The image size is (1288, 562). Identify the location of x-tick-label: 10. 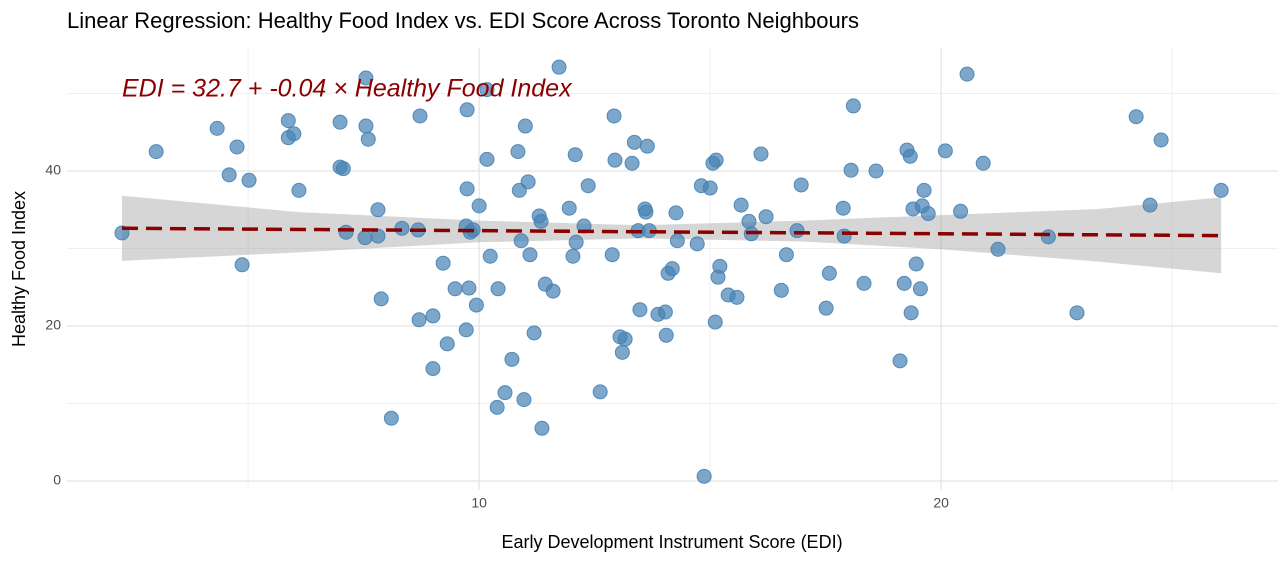
(479, 503).